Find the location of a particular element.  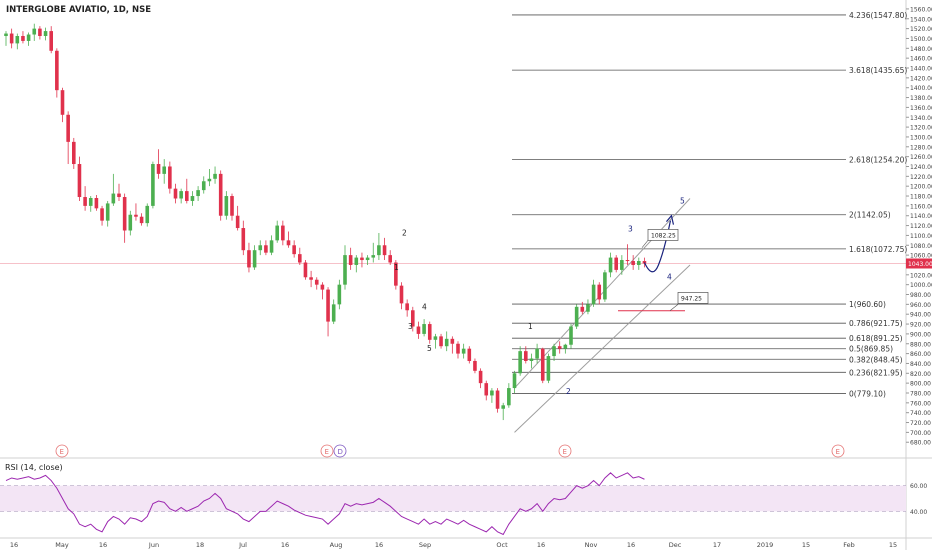

fib-level-label: 0.5(869.85) is located at coordinates (871, 349).